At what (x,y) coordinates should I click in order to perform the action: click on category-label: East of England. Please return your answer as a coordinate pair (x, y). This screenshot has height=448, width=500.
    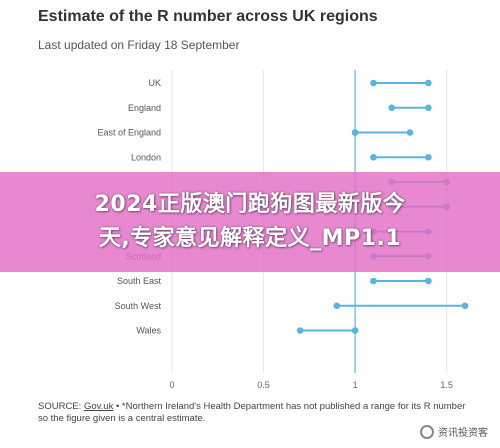
    Looking at the image, I should click on (129, 133).